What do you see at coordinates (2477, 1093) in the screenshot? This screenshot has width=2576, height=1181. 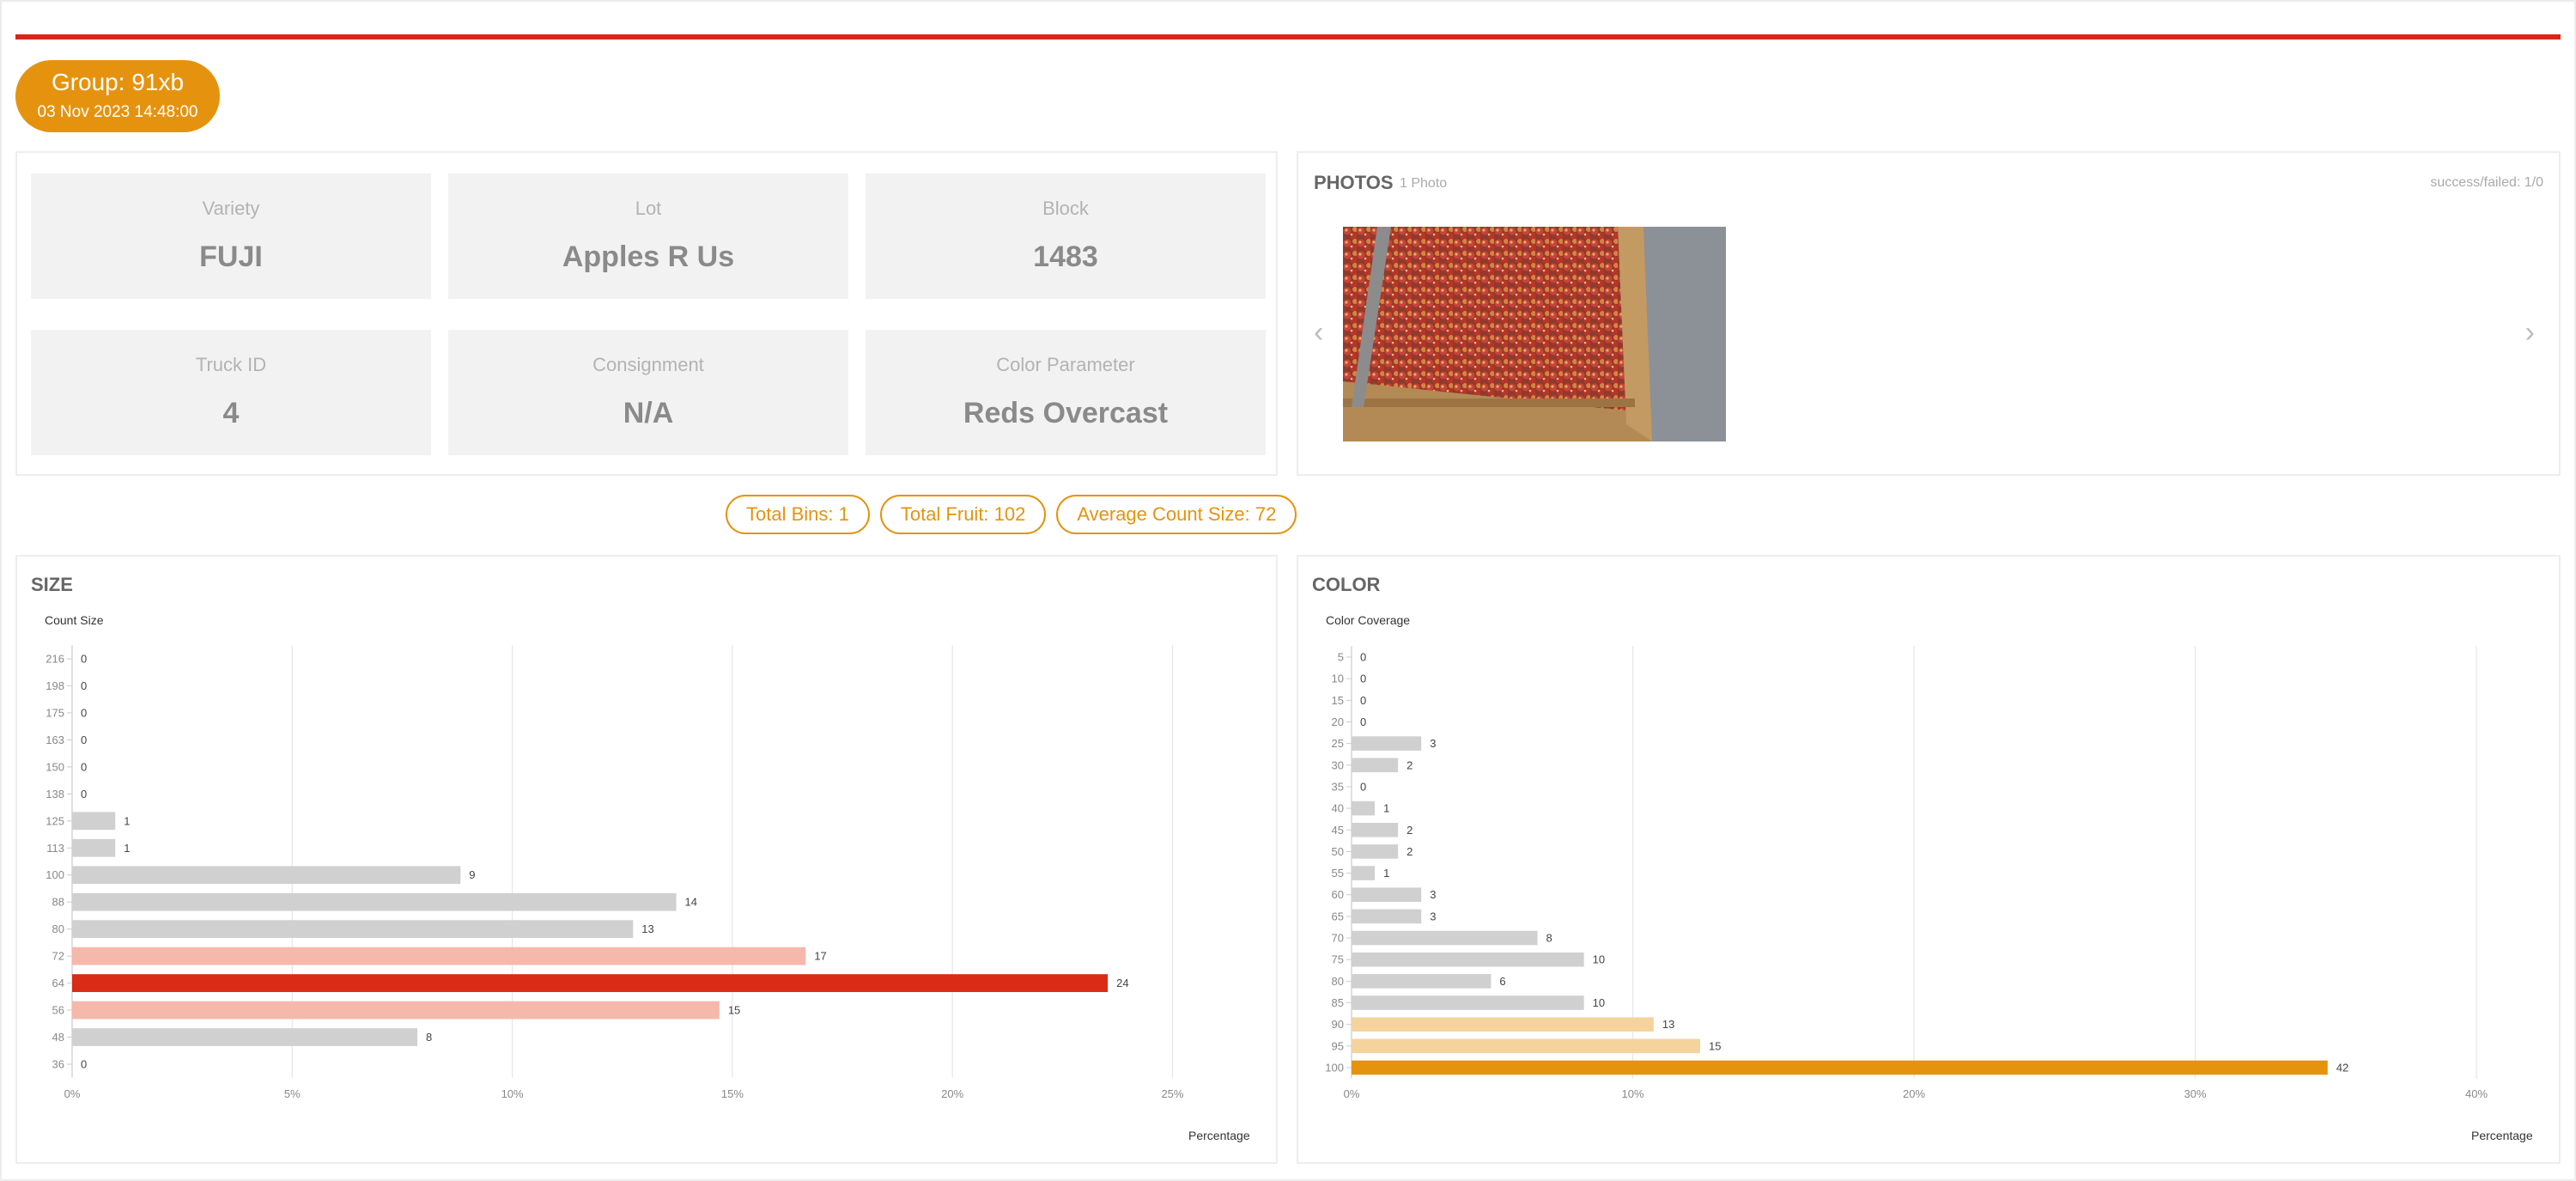 I see `x-tick-label: 40%` at bounding box center [2477, 1093].